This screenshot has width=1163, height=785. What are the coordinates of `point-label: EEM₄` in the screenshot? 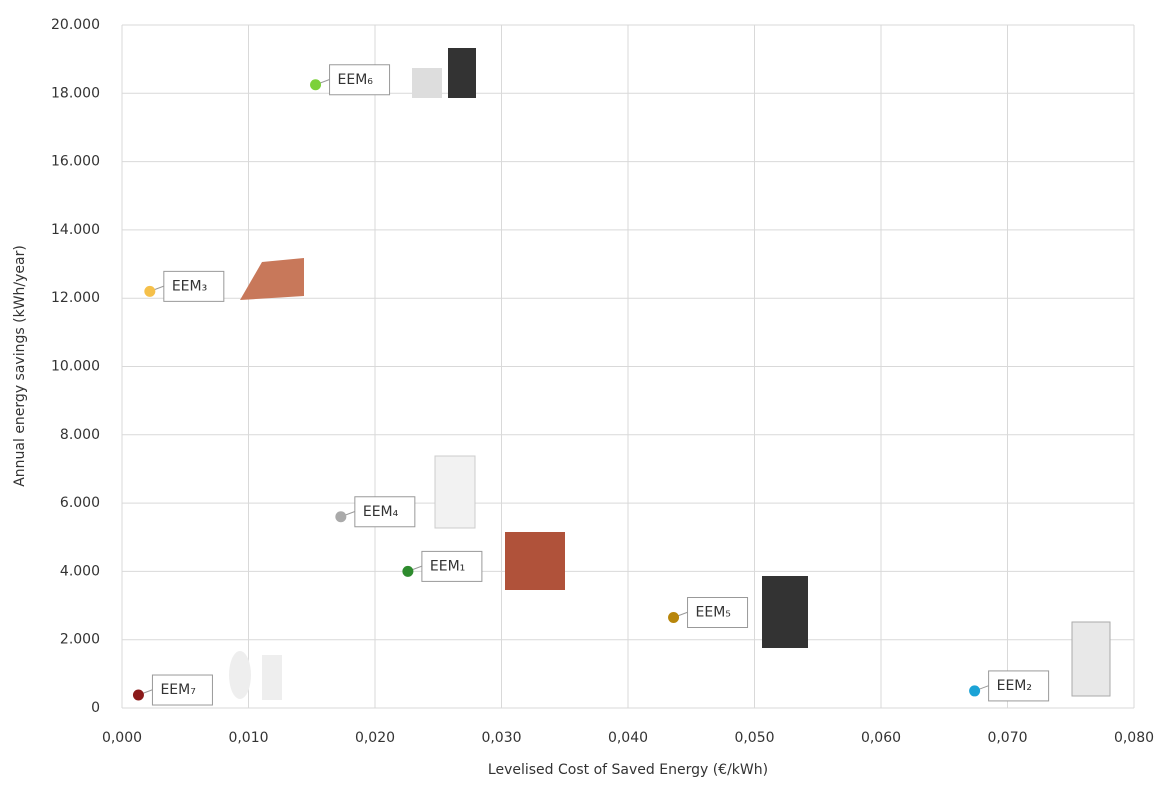 It's located at (381, 512).